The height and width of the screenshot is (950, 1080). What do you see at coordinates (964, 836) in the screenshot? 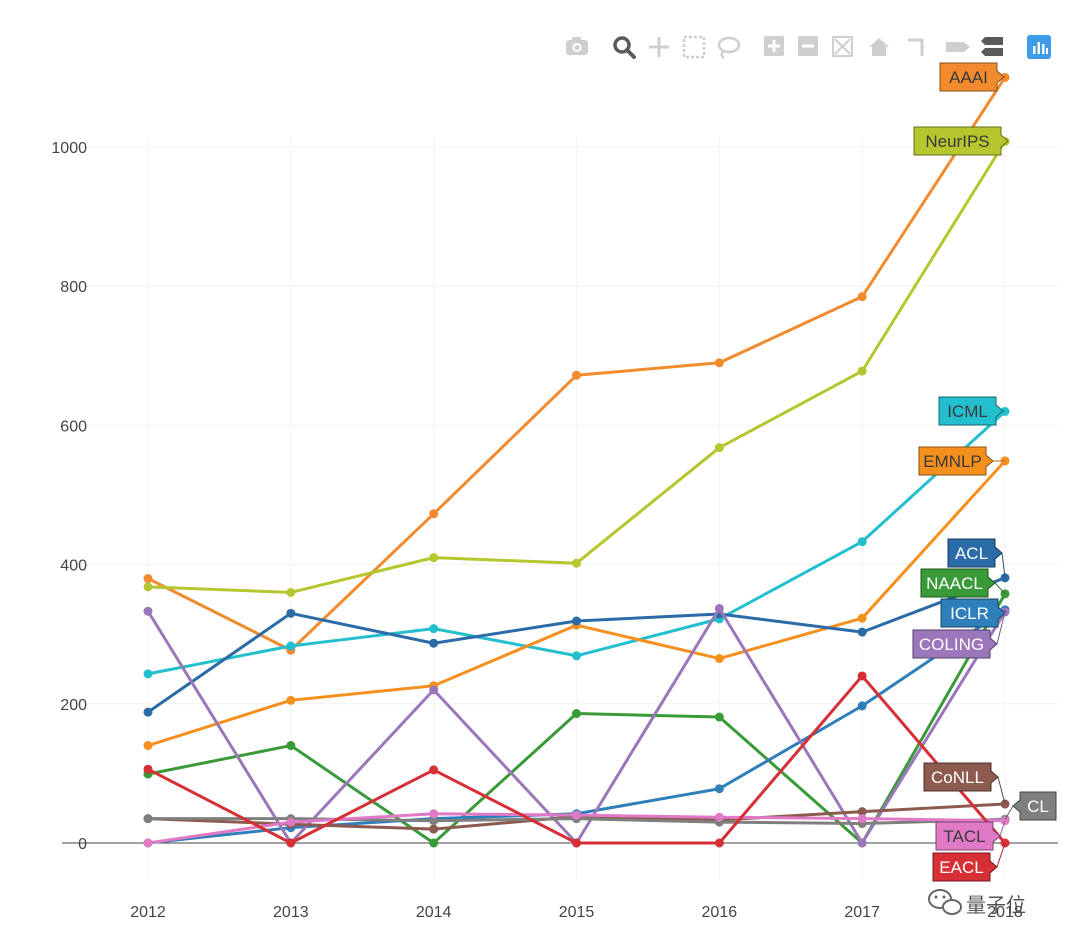
I see `hover-label-text: TACL` at bounding box center [964, 836].